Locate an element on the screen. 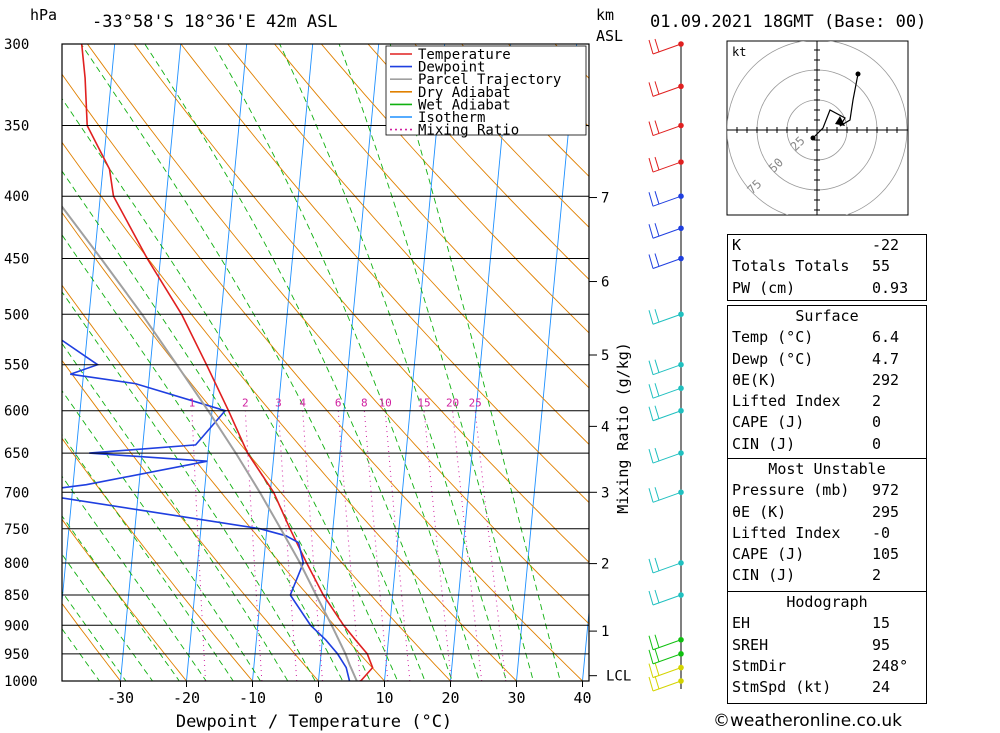 Image resolution: width=1000 pixels, height=733 pixels. datetime-title: 01.09.2021 18GMT (Base: 00) is located at coordinates (788, 22).